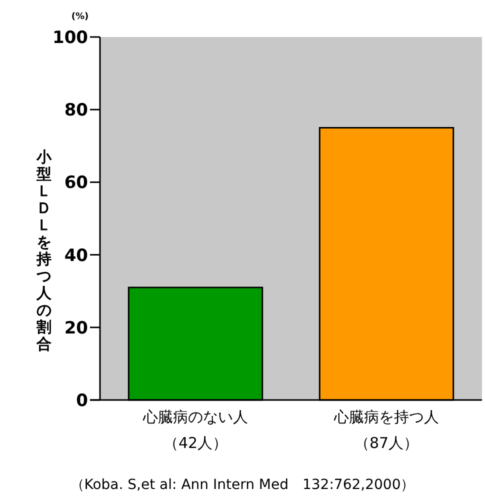 This screenshot has width=485, height=503. Describe the element at coordinates (70, 38) in the screenshot. I see `y-tick-label: 100` at that location.